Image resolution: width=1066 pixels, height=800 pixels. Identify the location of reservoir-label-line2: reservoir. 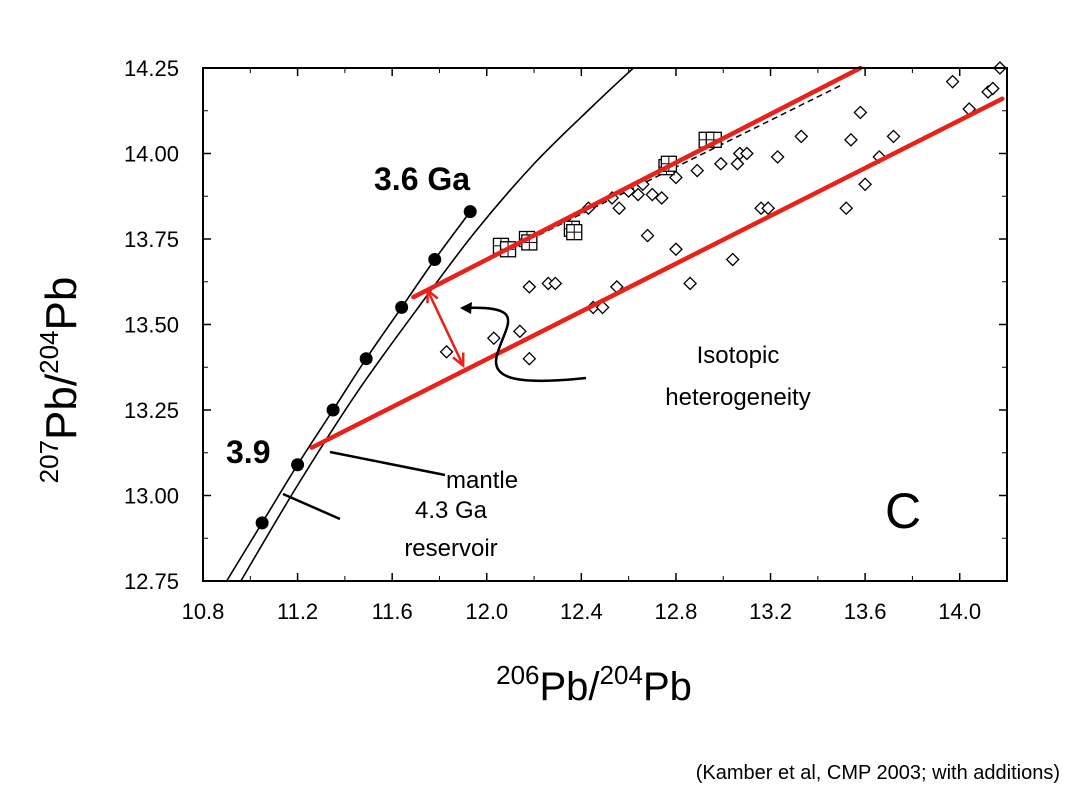
(450, 548).